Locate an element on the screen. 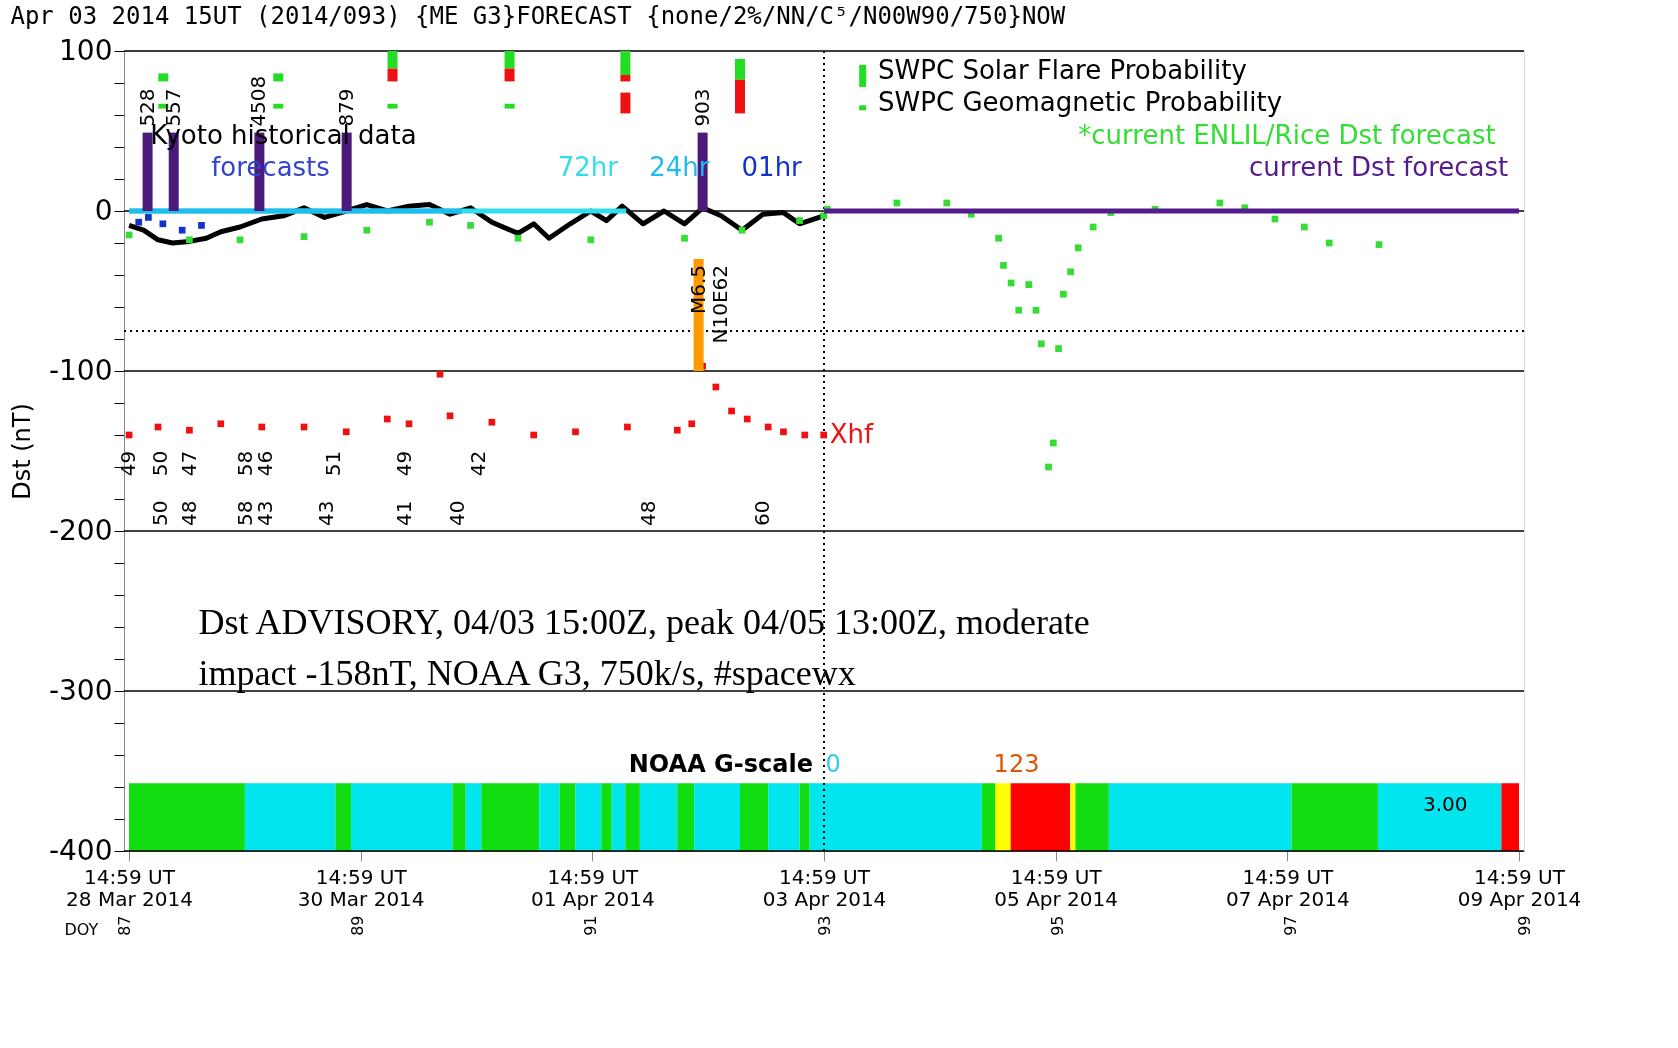 The height and width of the screenshot is (1048, 1678). x2-tick-label: 93 is located at coordinates (824, 925).